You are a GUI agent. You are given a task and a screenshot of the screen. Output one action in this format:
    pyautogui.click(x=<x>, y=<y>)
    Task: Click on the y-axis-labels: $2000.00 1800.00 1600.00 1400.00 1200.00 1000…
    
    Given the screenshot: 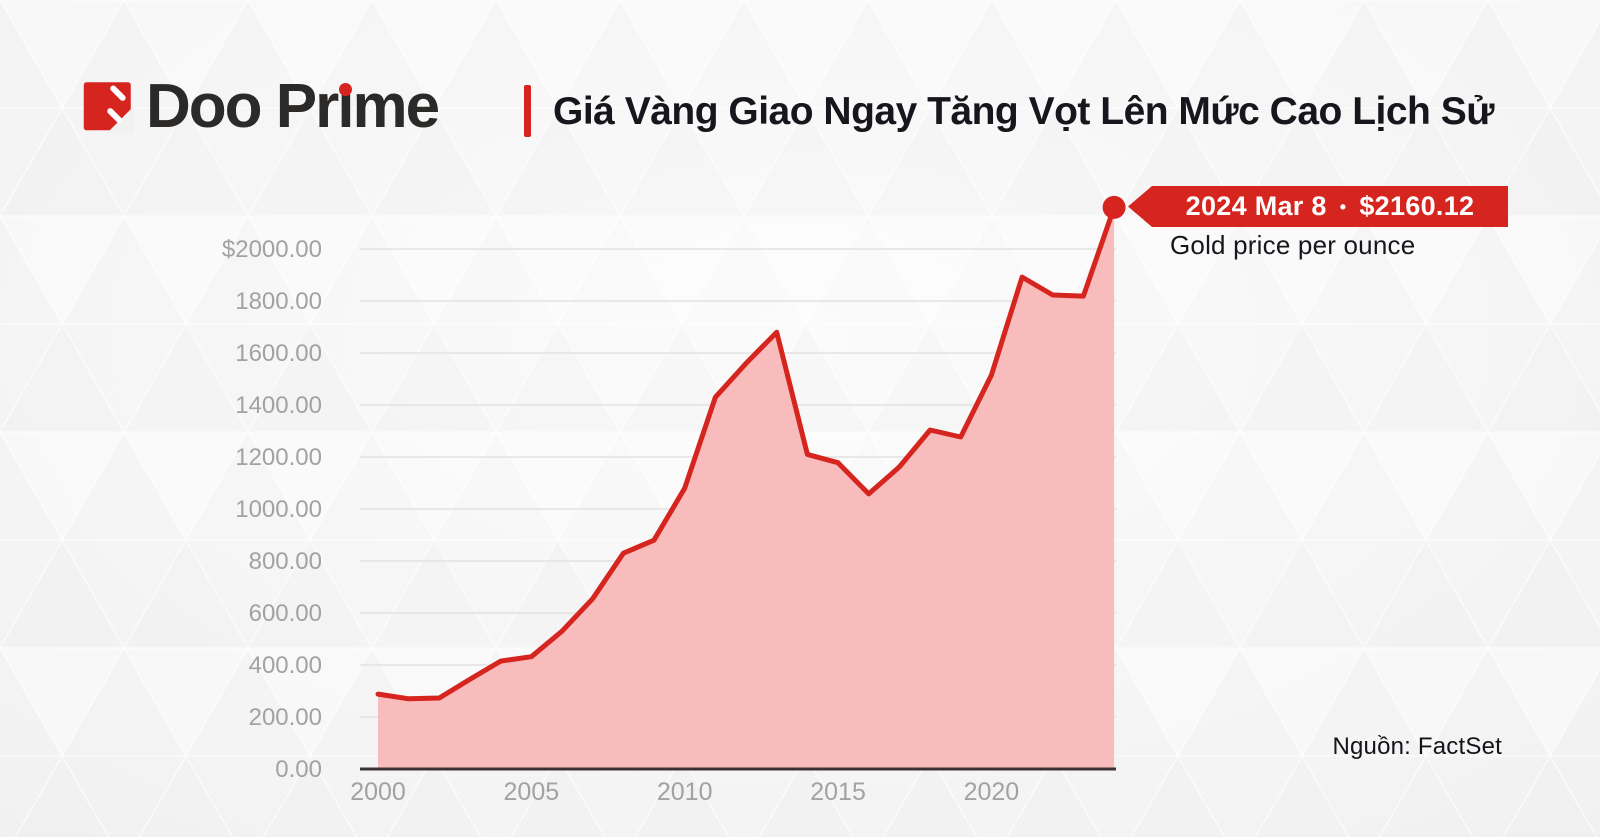 What is the action you would take?
    pyautogui.click(x=272, y=509)
    